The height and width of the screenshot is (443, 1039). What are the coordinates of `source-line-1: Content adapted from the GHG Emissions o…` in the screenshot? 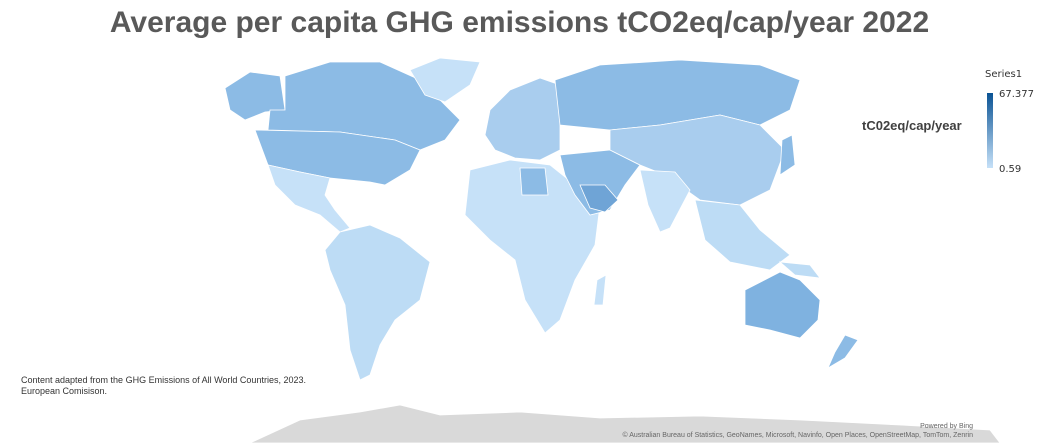 It's located at (163, 380).